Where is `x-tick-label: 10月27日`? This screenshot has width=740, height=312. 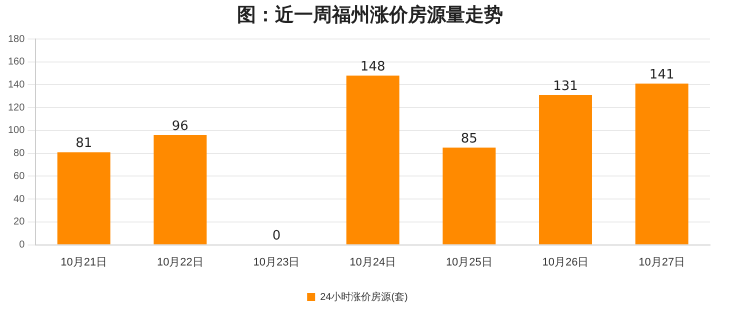
x-tick-label: 10月27日 is located at coordinates (662, 262).